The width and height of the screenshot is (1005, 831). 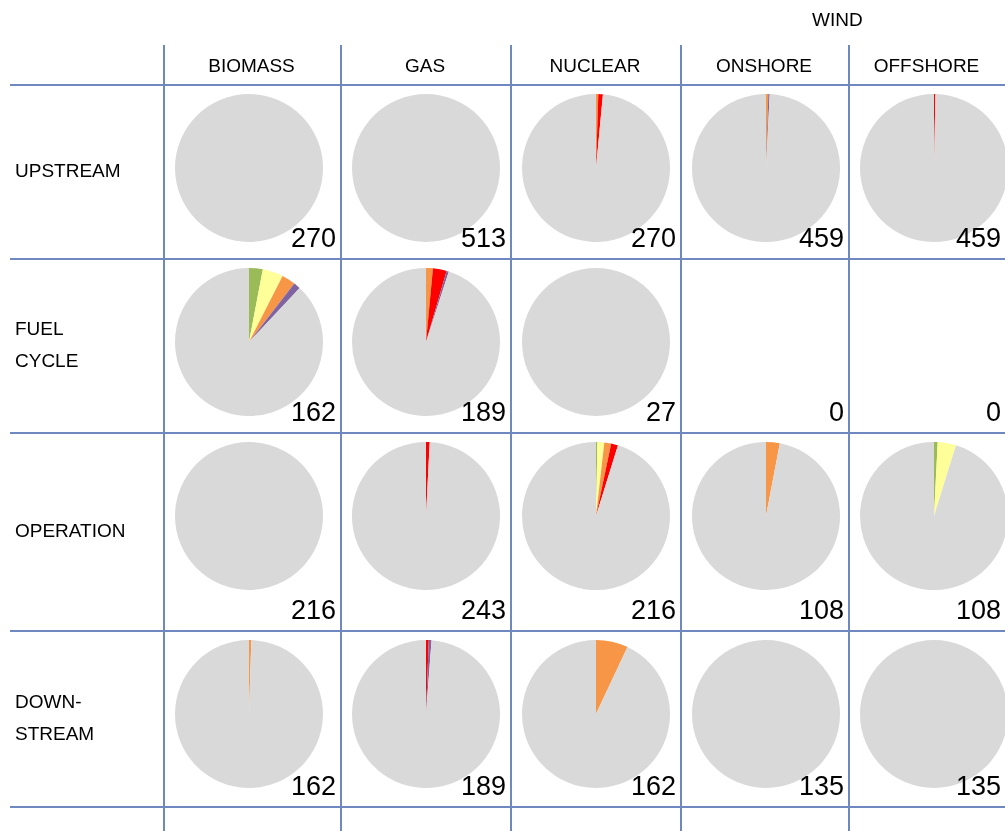 What do you see at coordinates (47, 345) in the screenshot?
I see `text: FUEL CYCLE` at bounding box center [47, 345].